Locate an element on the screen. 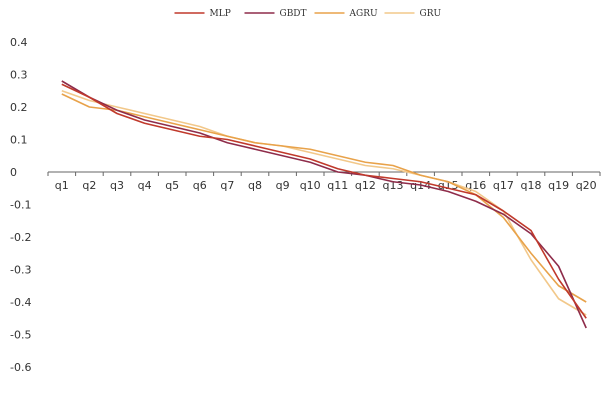 The height and width of the screenshot is (412, 609). y-tick-label: 0.1 is located at coordinates (19, 140).